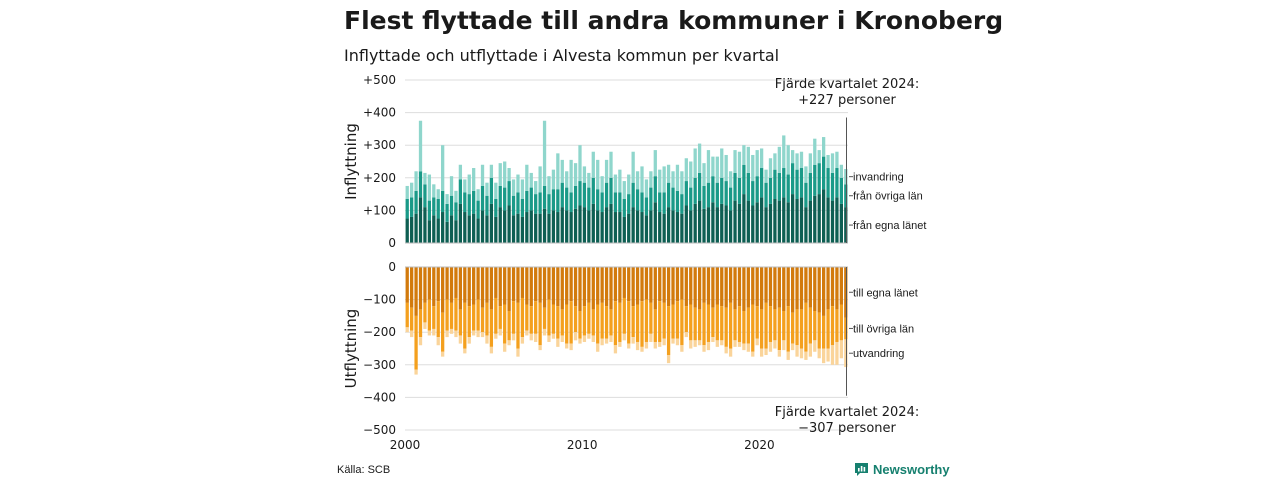 This screenshot has height=480, width=1280. What do you see at coordinates (888, 197) in the screenshot?
I see `series-label: från övriga län` at bounding box center [888, 197].